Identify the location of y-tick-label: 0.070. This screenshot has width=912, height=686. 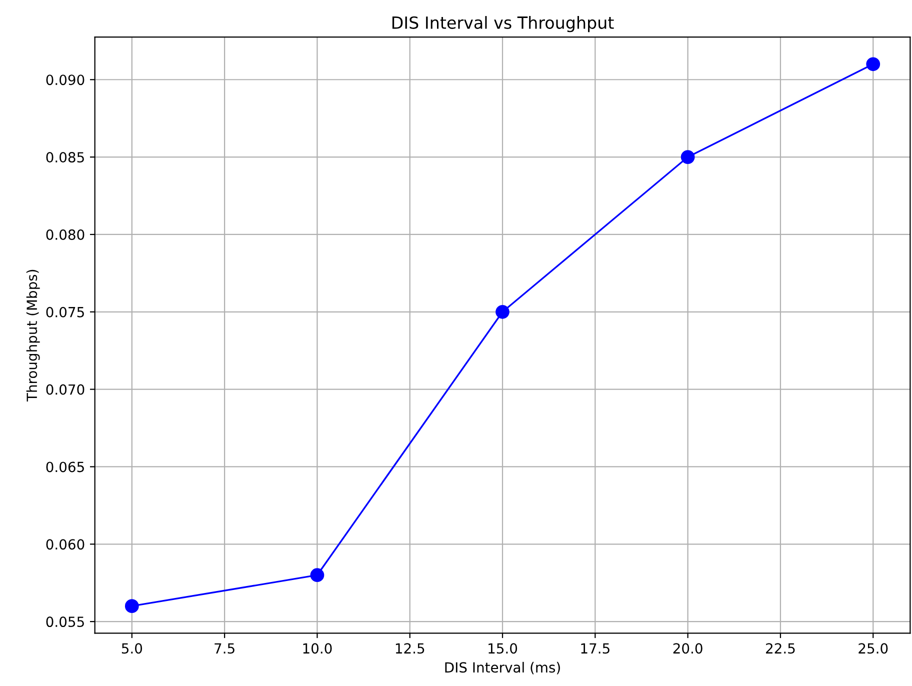
(65, 389).